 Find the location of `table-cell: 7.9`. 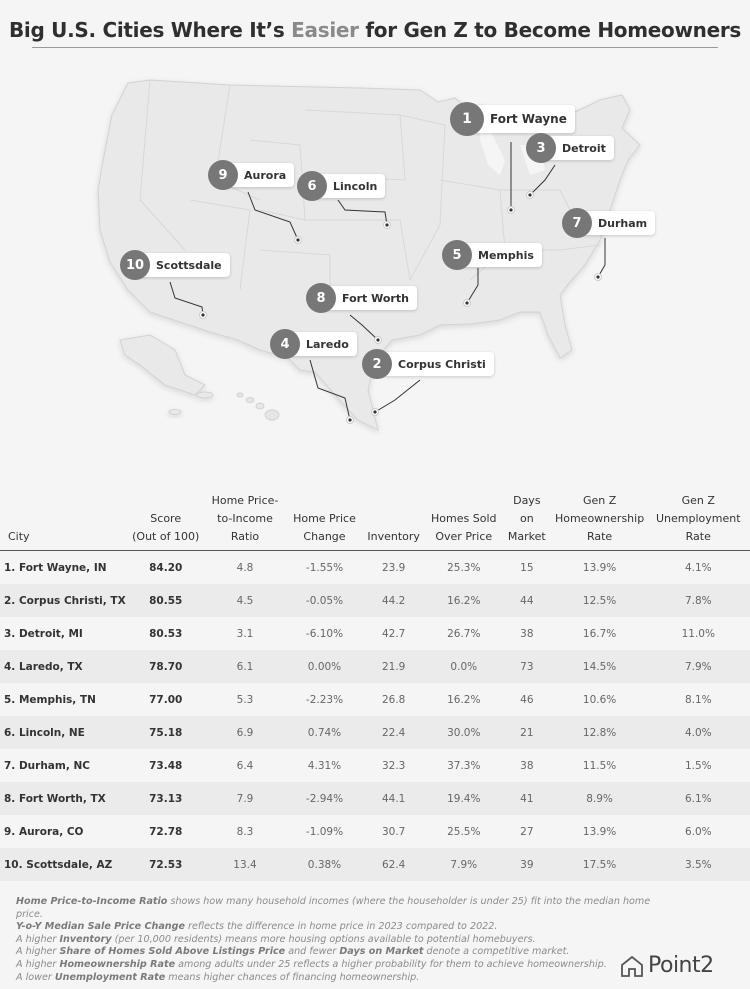

table-cell: 7.9 is located at coordinates (245, 798).